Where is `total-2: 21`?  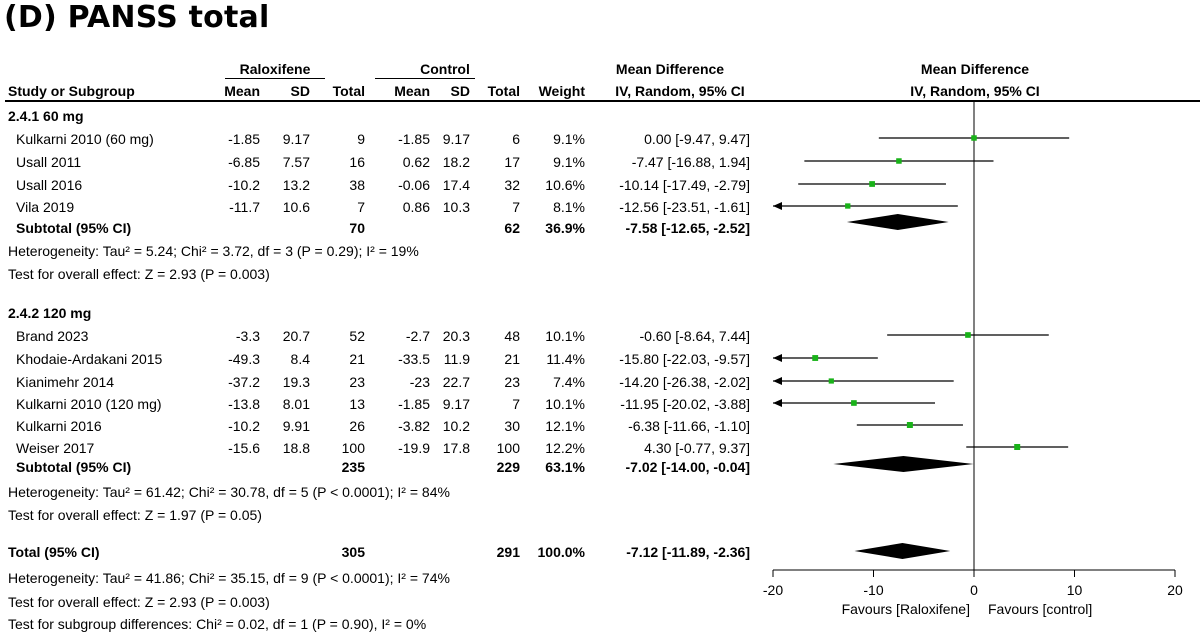 total-2: 21 is located at coordinates (512, 359).